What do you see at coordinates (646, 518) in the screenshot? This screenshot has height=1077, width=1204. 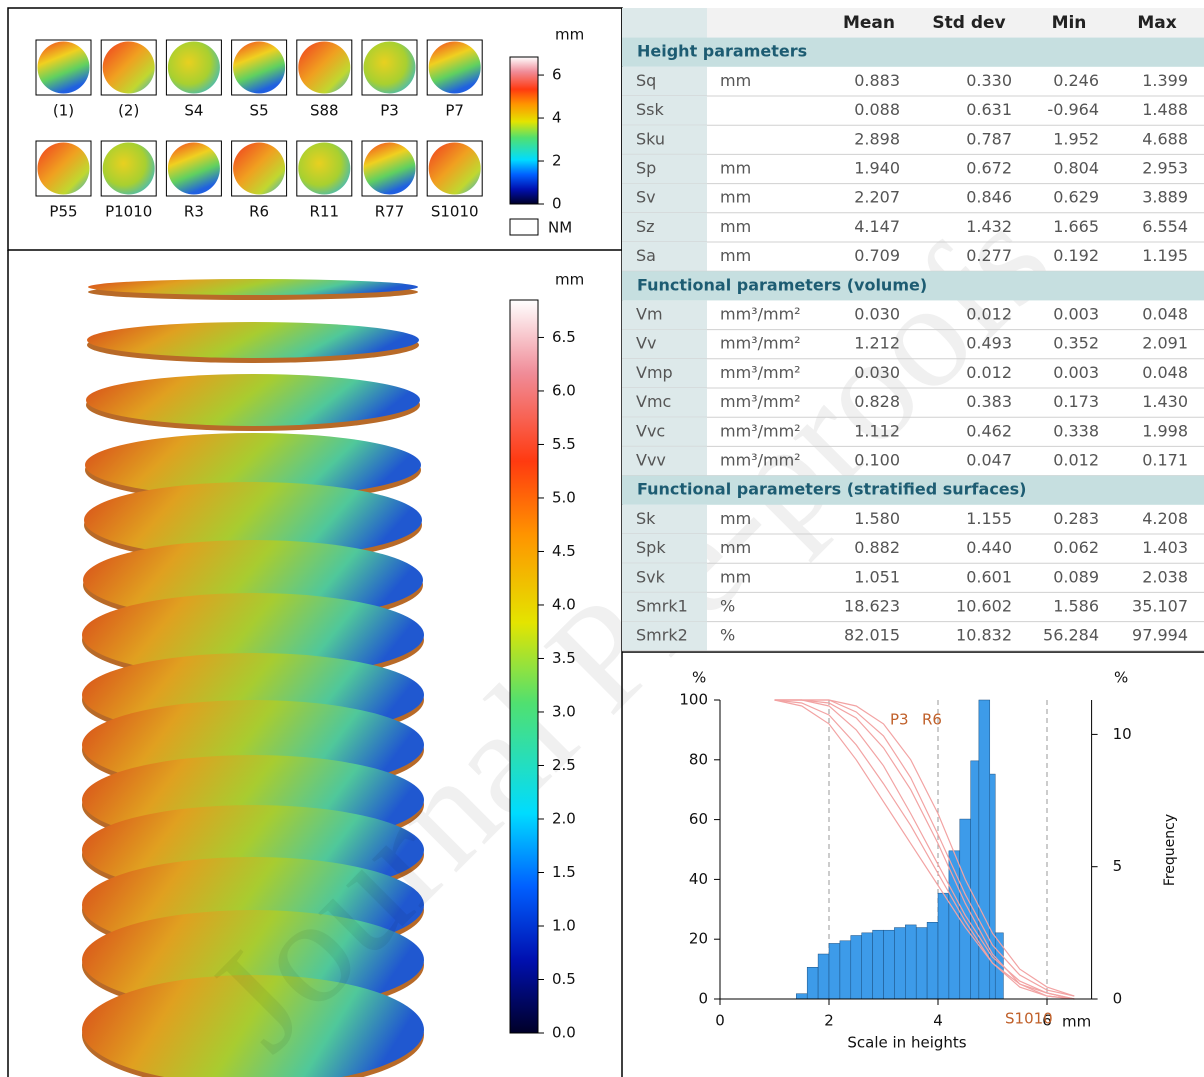 I see `parameter-name: Sk` at bounding box center [646, 518].